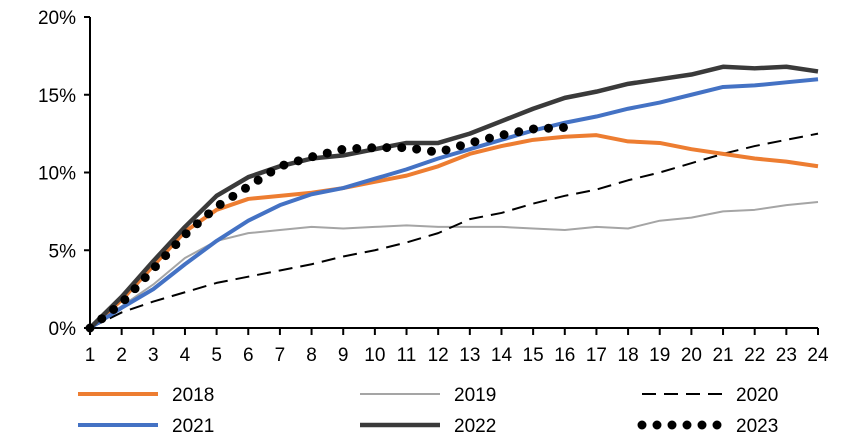  Describe the element at coordinates (121, 355) in the screenshot. I see `x-tick-label: 2` at that location.